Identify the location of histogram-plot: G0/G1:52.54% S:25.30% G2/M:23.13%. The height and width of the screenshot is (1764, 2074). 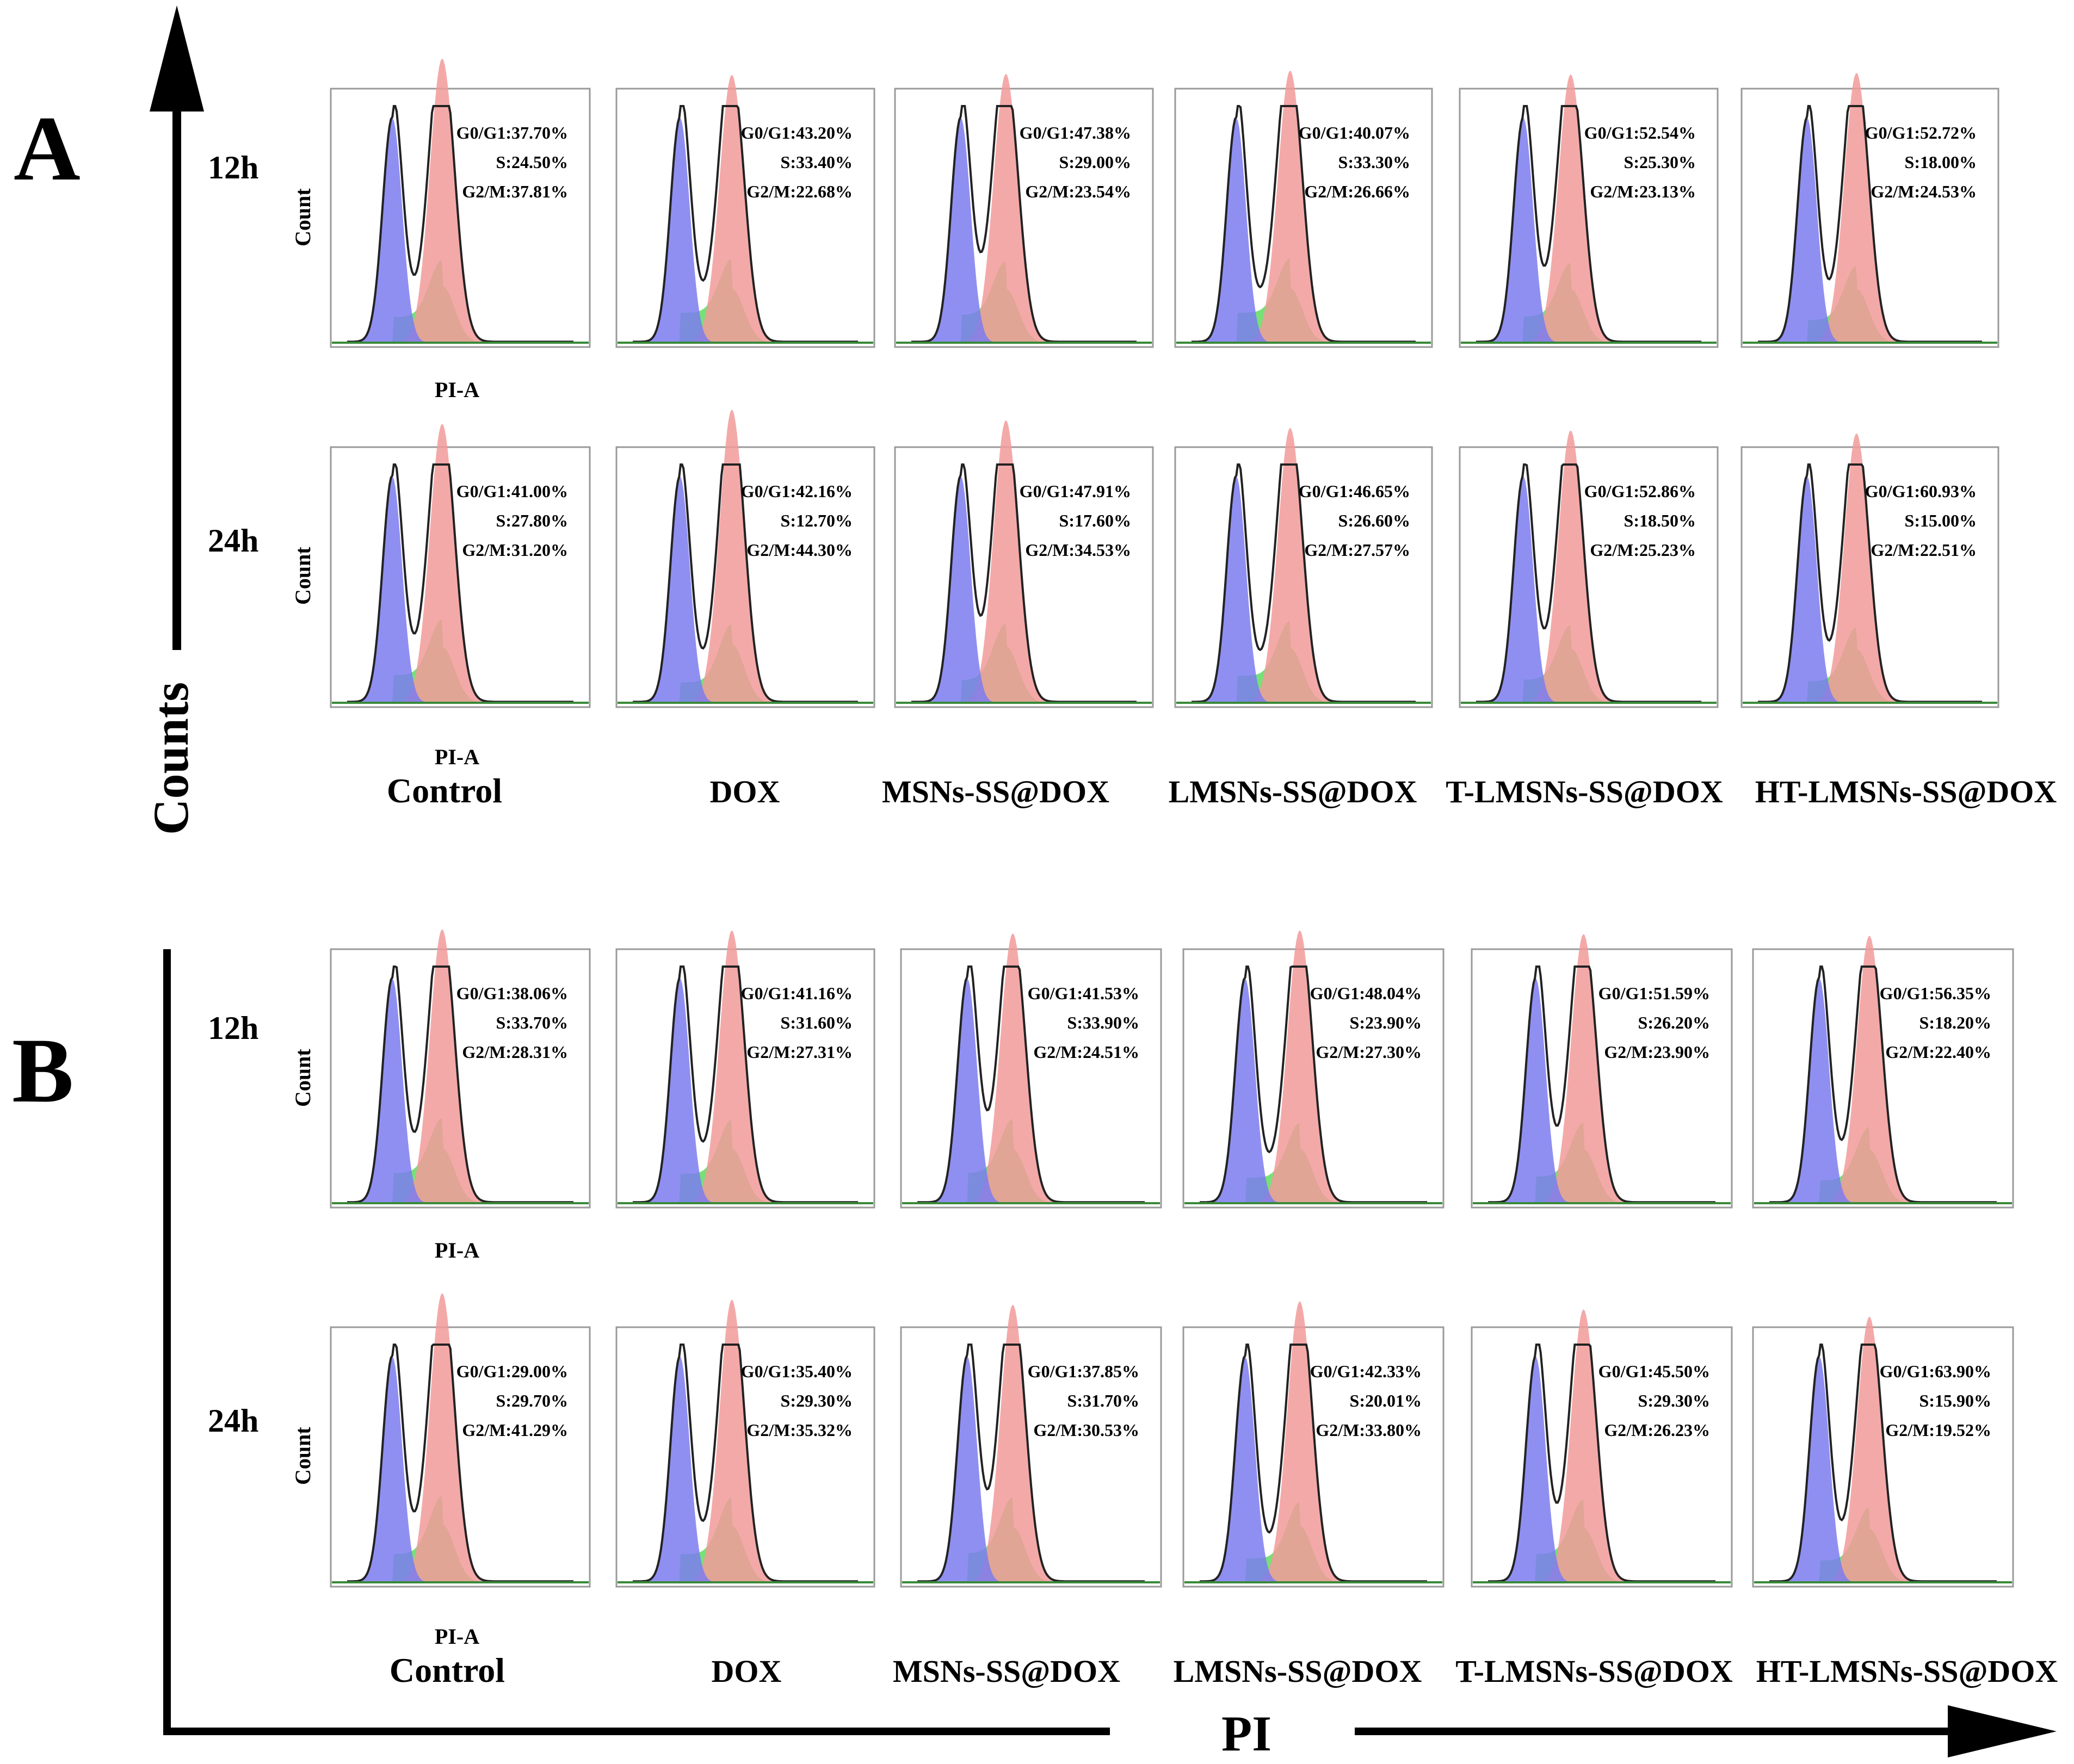
(1589, 211).